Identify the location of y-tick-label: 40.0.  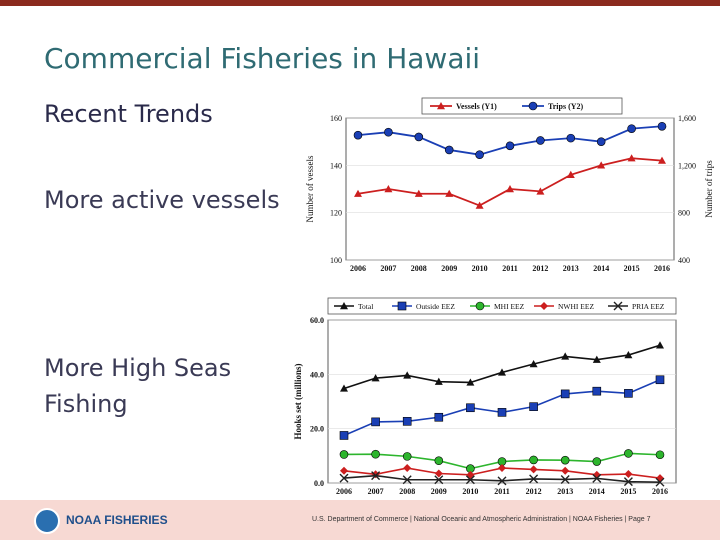
(317, 374).